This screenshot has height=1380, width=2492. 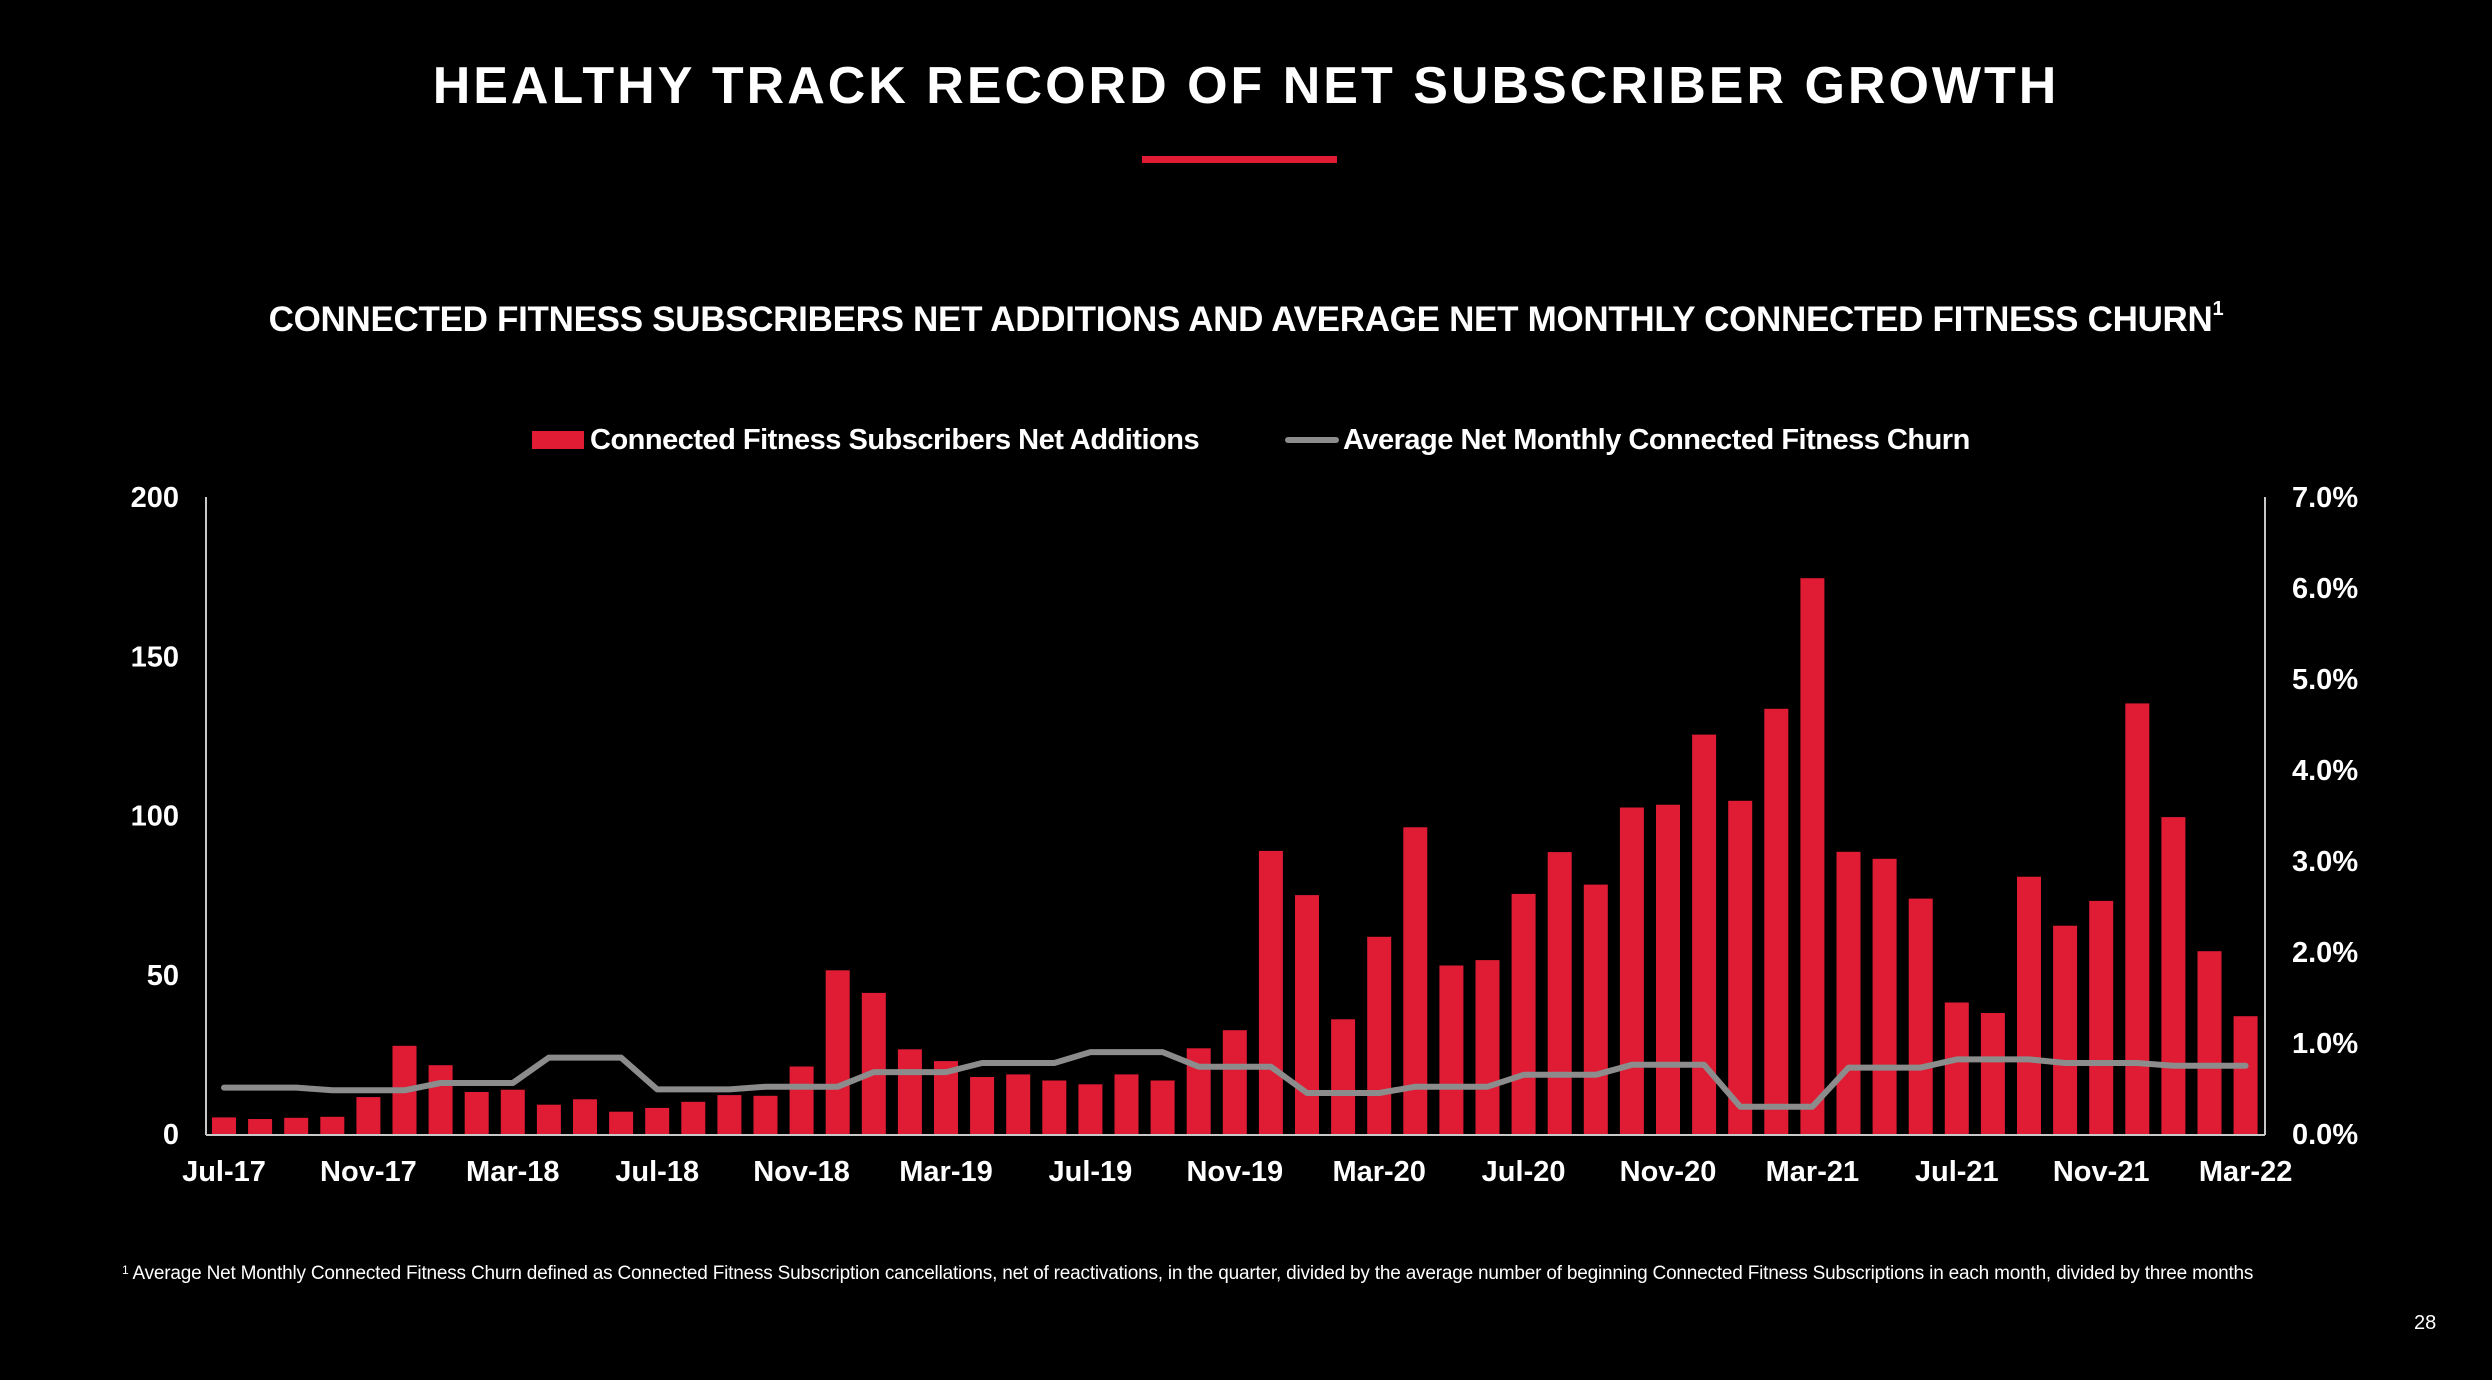 What do you see at coordinates (2246, 1172) in the screenshot?
I see `x-tick-label: Mar-22` at bounding box center [2246, 1172].